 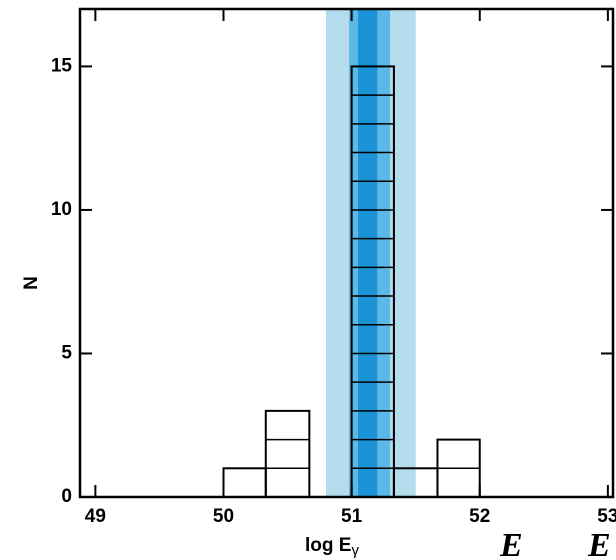 I want to click on y-tick-label: 10, so click(x=61, y=209).